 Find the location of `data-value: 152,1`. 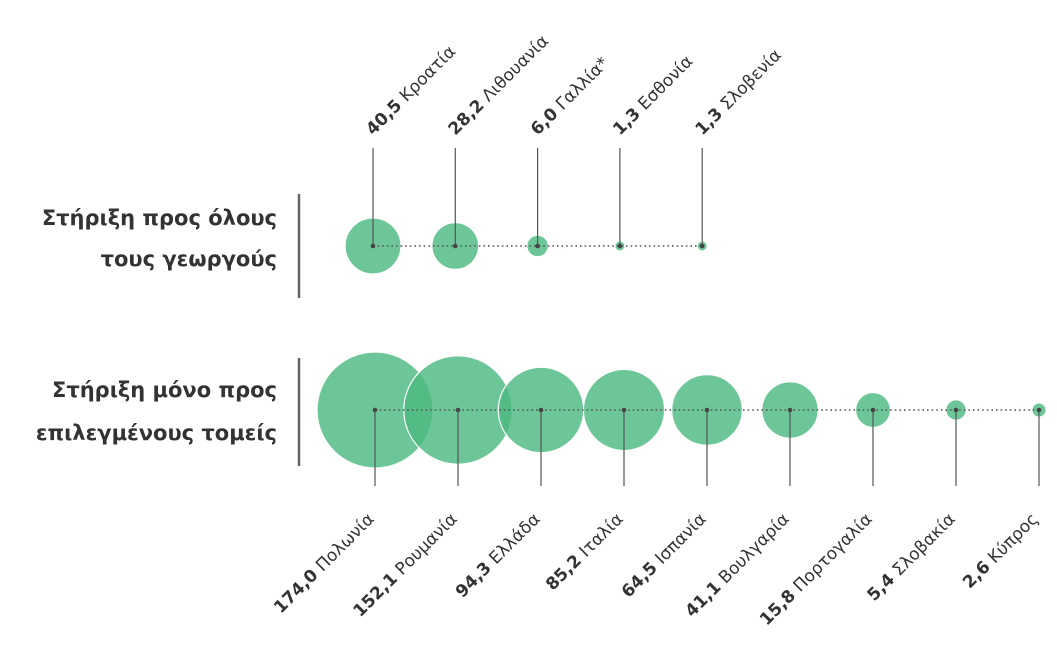

data-value: 152,1 is located at coordinates (376, 595).